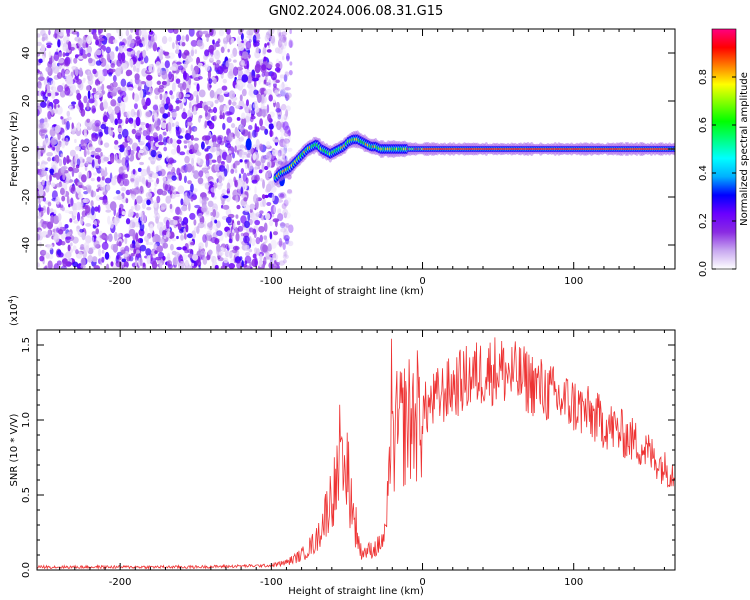 Image resolution: width=750 pixels, height=600 pixels. I want to click on snr-xtick-label: -100, so click(271, 582).